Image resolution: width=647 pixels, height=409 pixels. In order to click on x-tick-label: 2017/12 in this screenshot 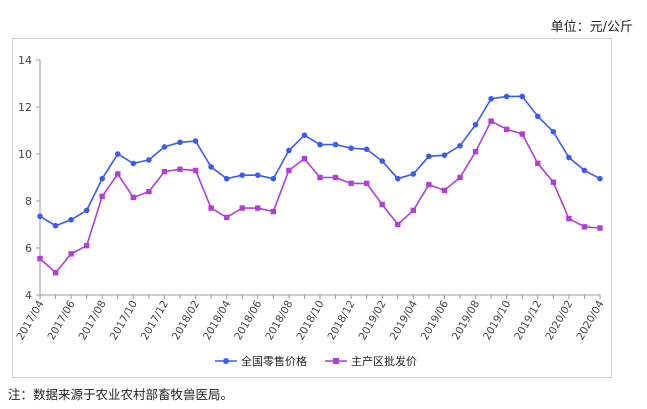, I will do `click(155, 321)`.